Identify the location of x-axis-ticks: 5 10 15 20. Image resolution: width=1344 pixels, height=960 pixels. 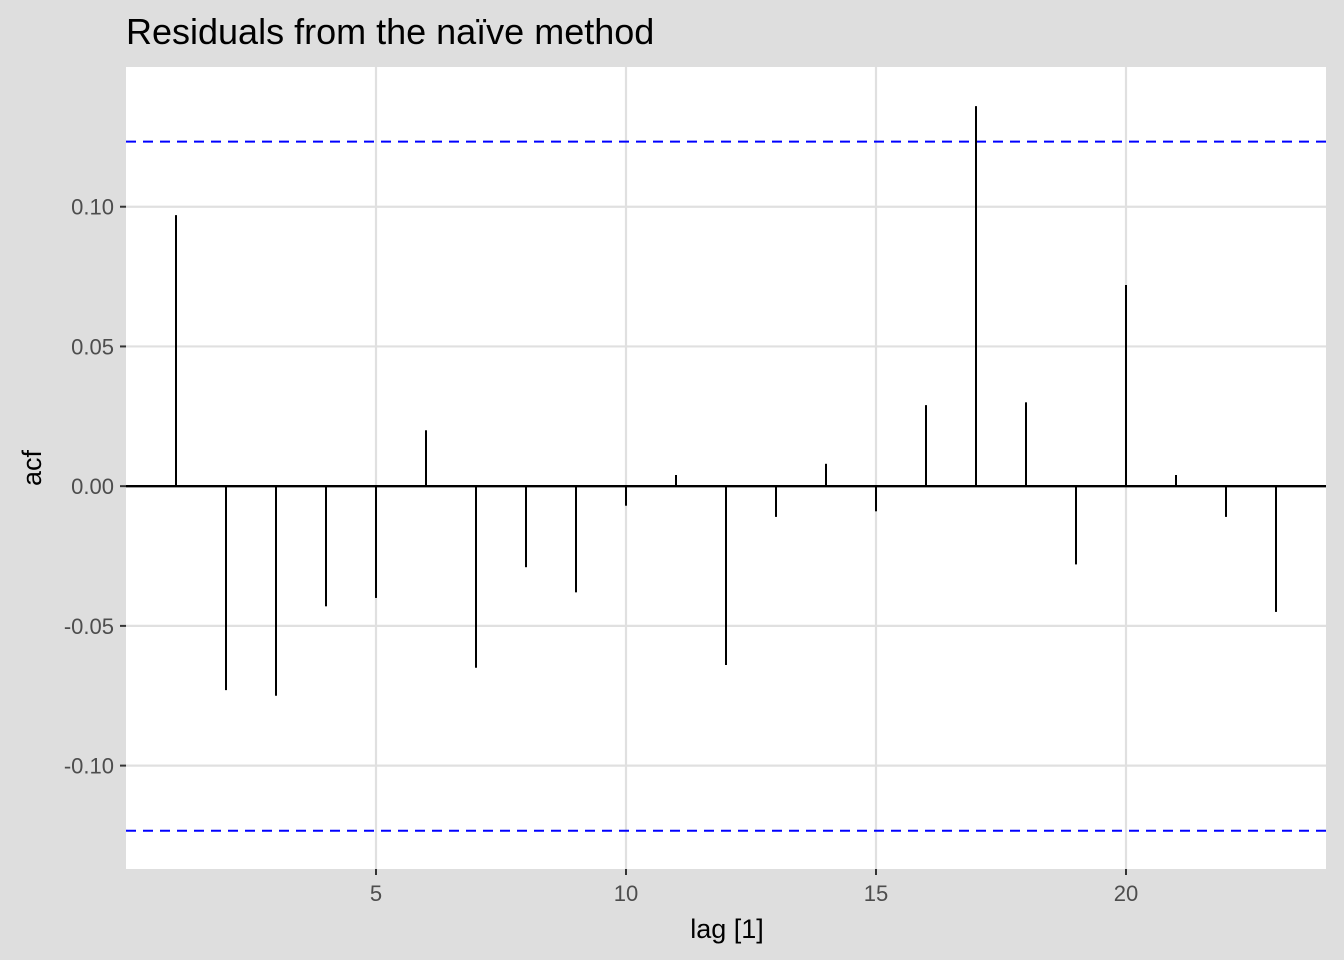
(754, 887).